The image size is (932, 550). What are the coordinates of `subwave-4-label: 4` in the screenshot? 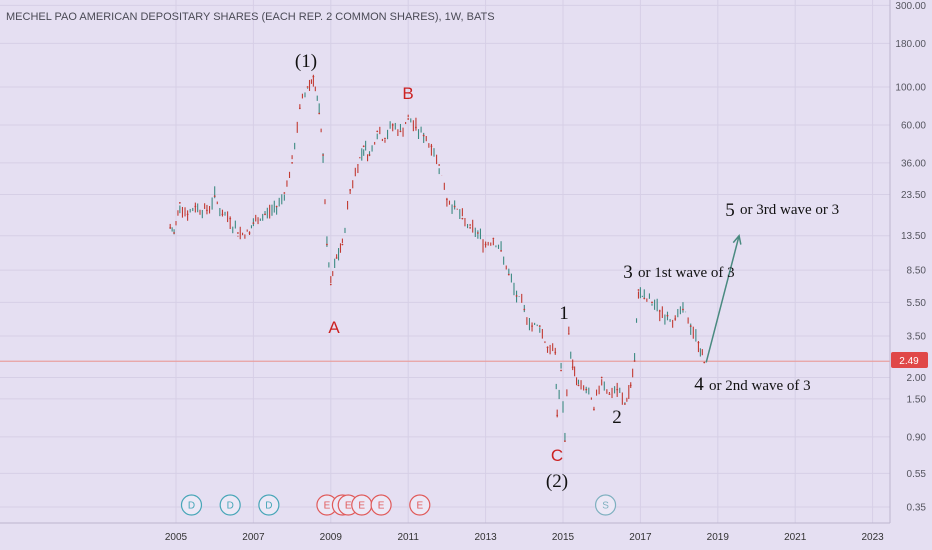 It's located at (699, 384).